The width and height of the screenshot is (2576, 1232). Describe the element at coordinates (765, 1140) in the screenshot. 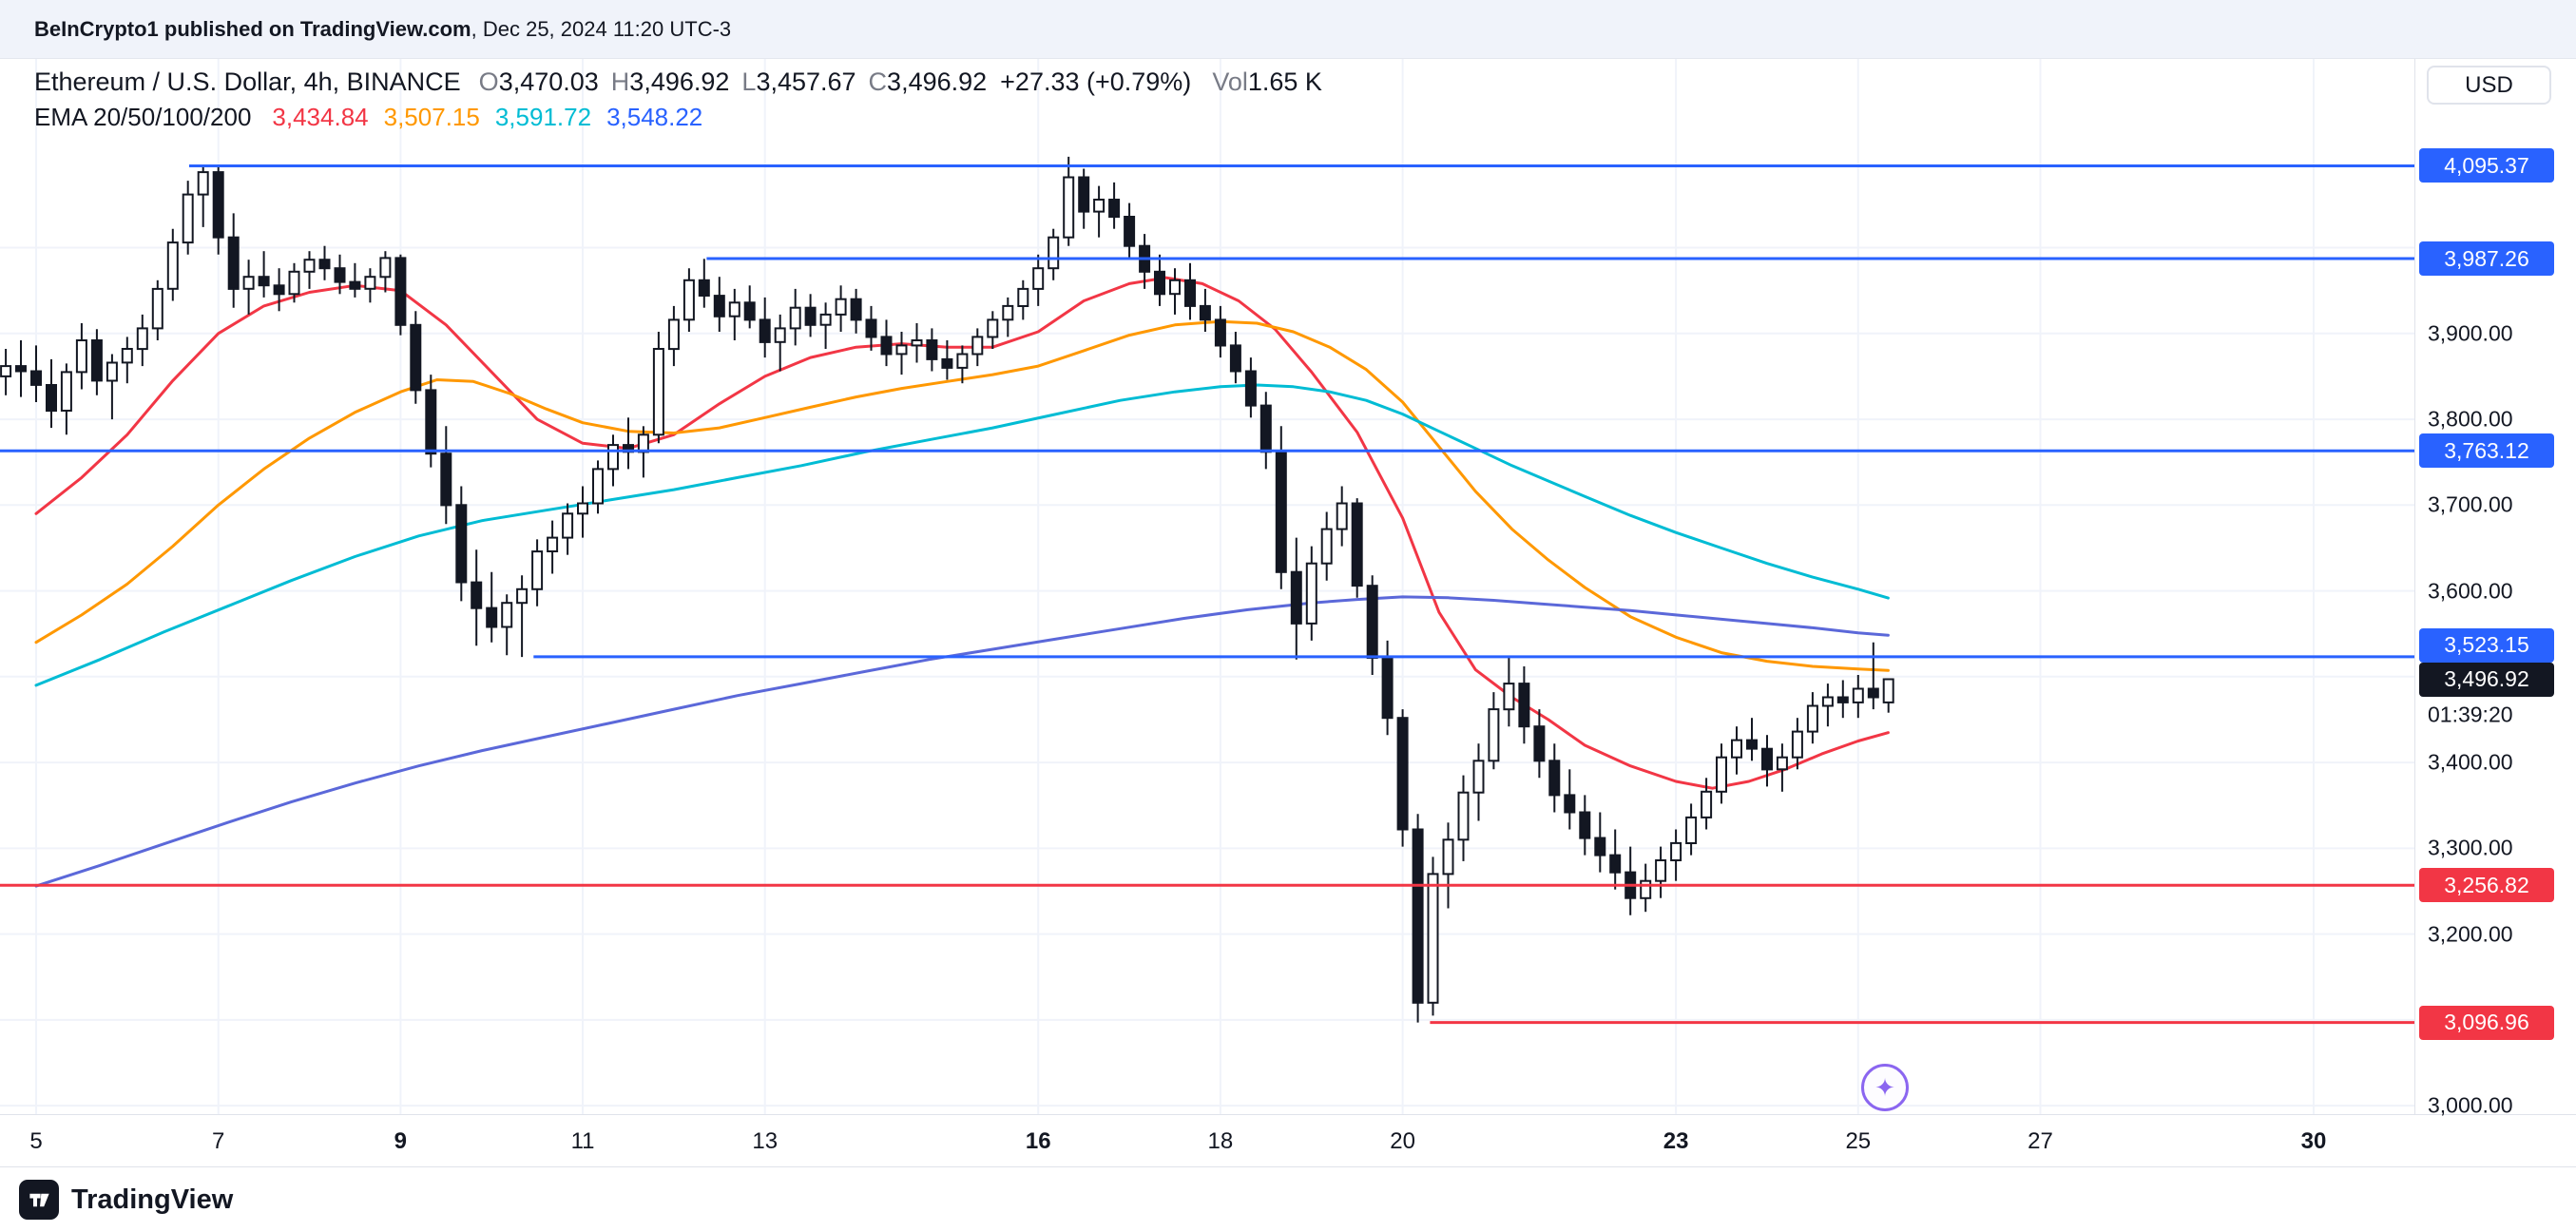

I see `time-axis-label: 13` at that location.